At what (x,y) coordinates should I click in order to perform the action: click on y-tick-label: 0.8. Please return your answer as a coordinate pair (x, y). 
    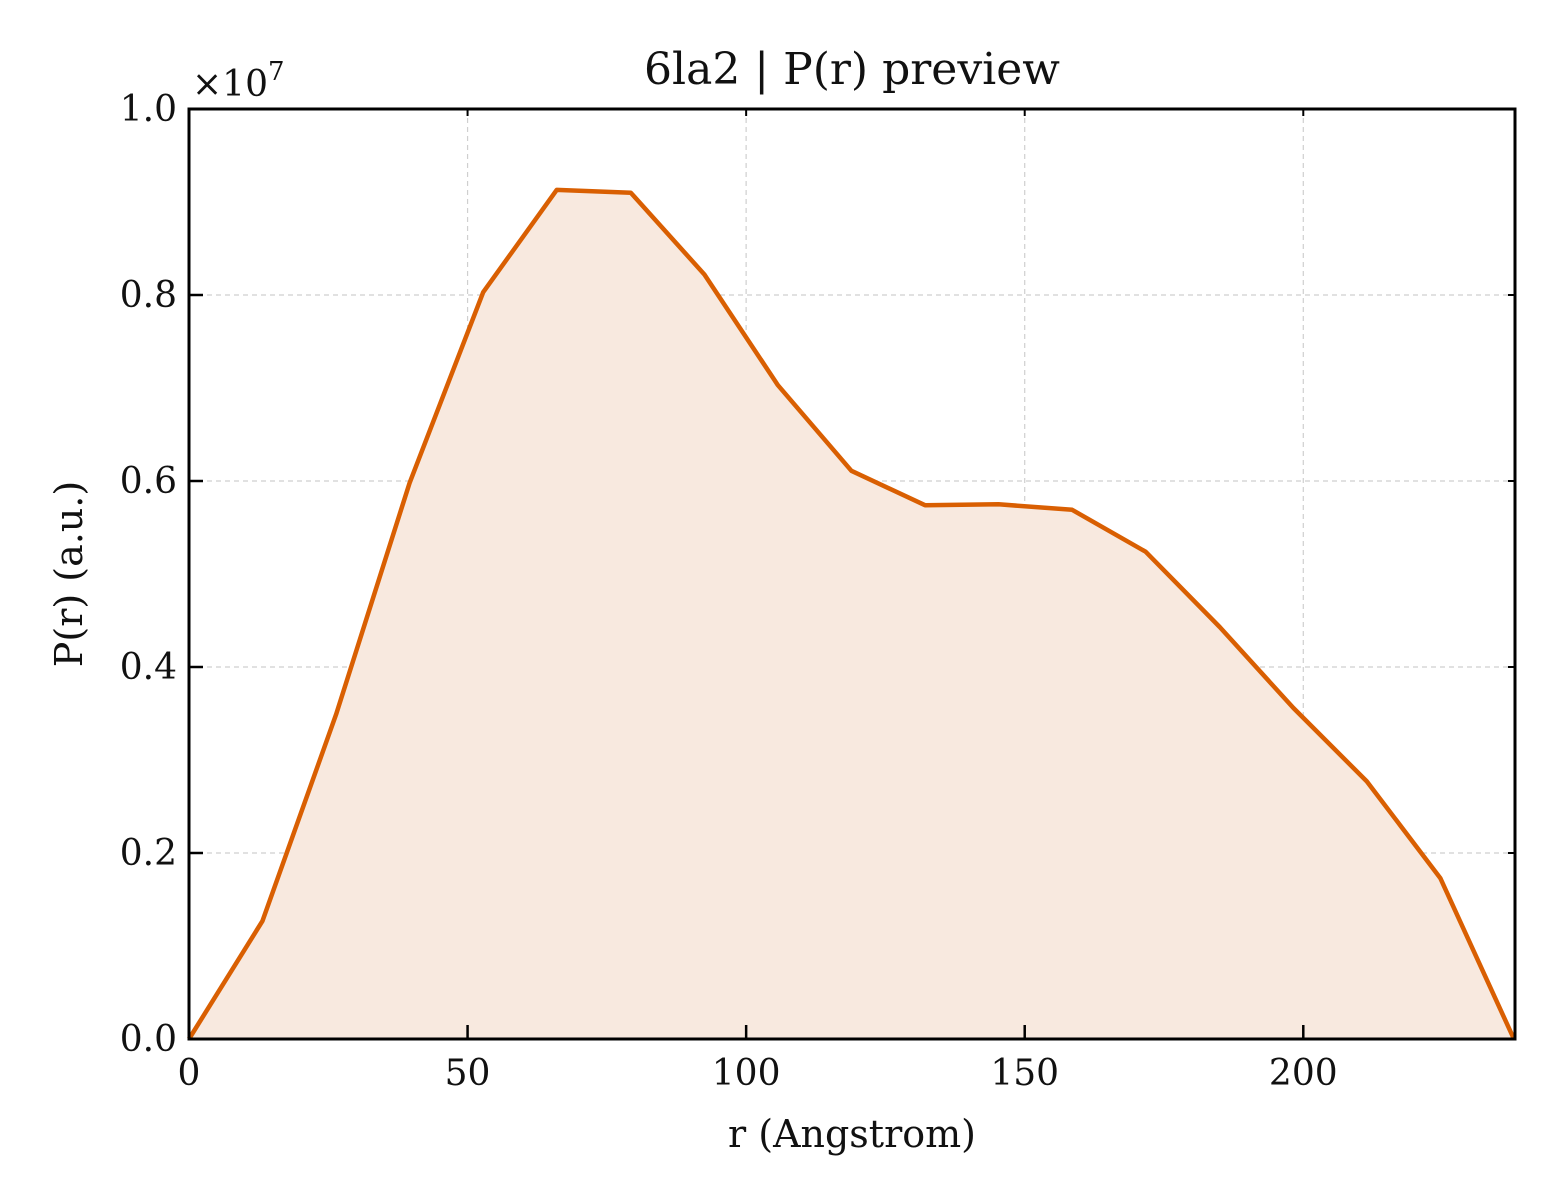
    Looking at the image, I should click on (148, 295).